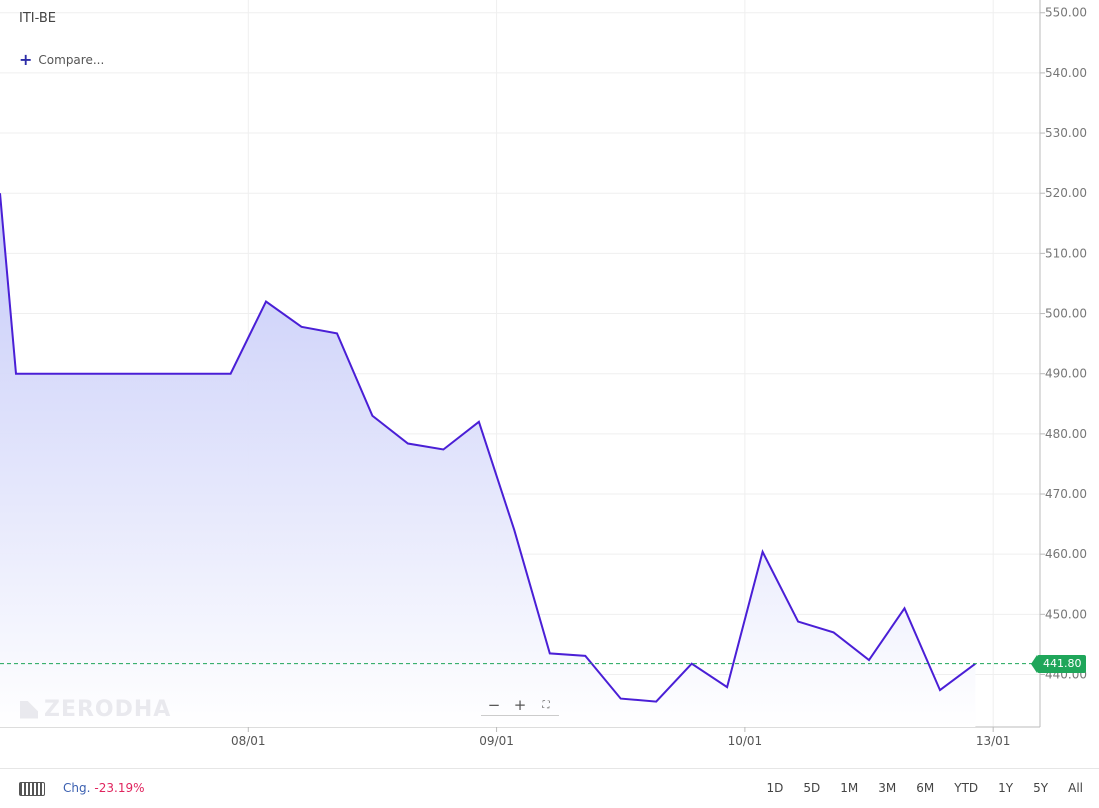 The width and height of the screenshot is (1099, 808). I want to click on last-price-tag: 441.80, so click(1058, 663).